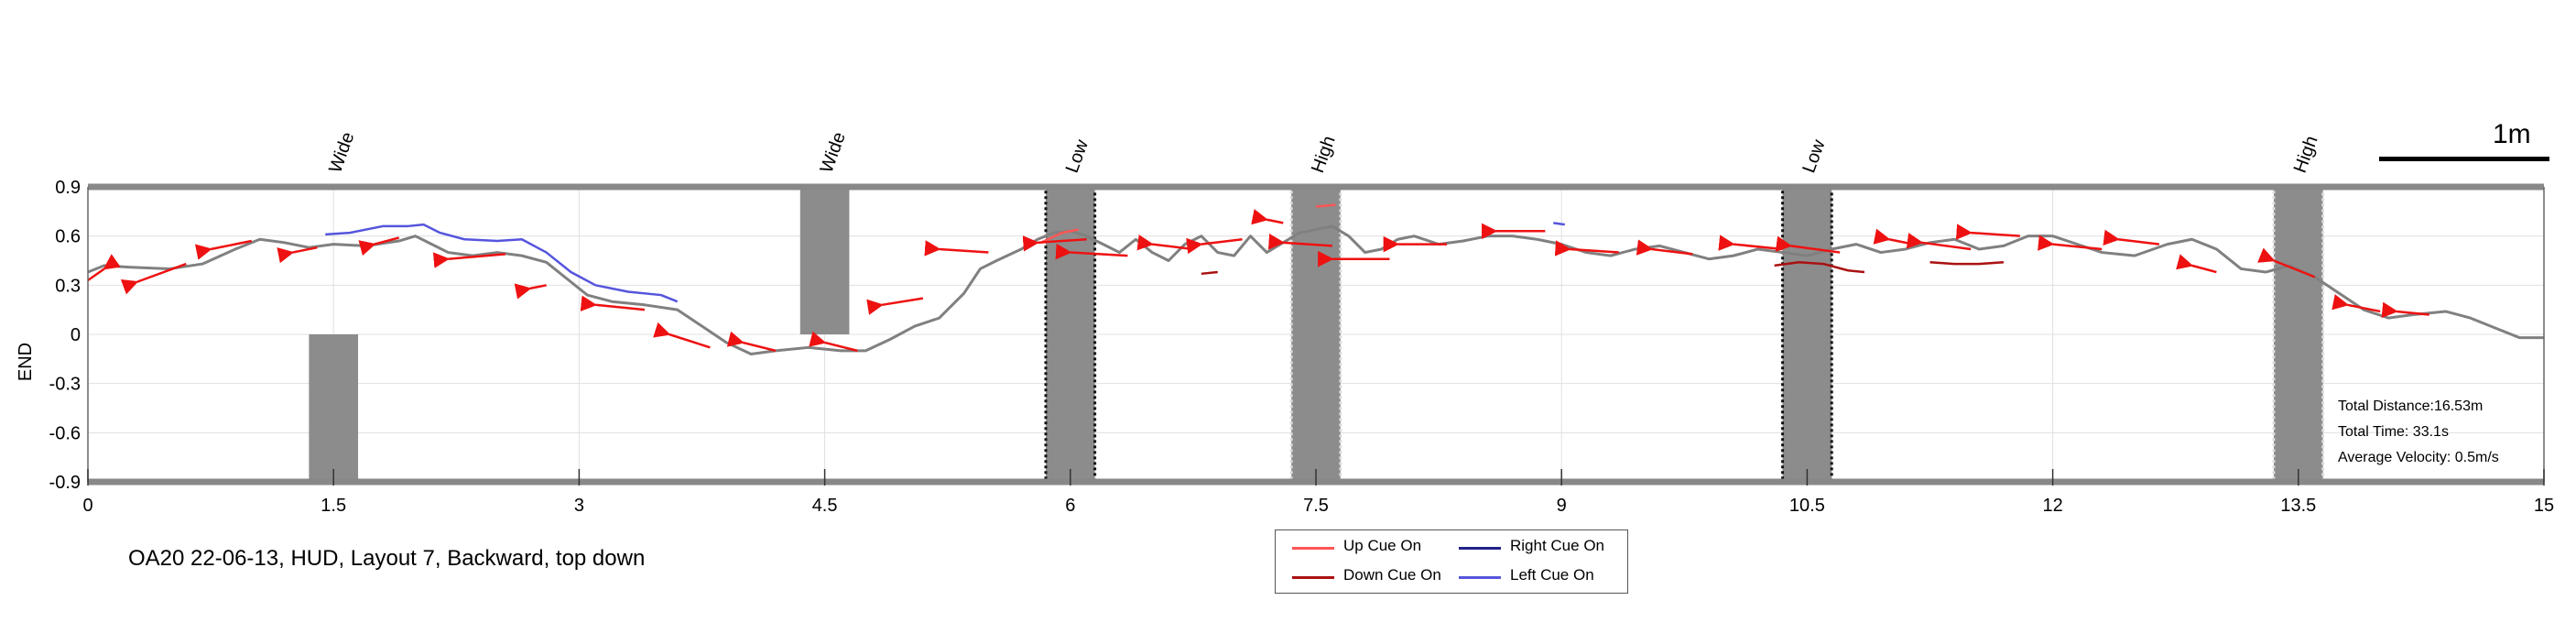  What do you see at coordinates (26, 362) in the screenshot?
I see `y-axis-label: END` at bounding box center [26, 362].